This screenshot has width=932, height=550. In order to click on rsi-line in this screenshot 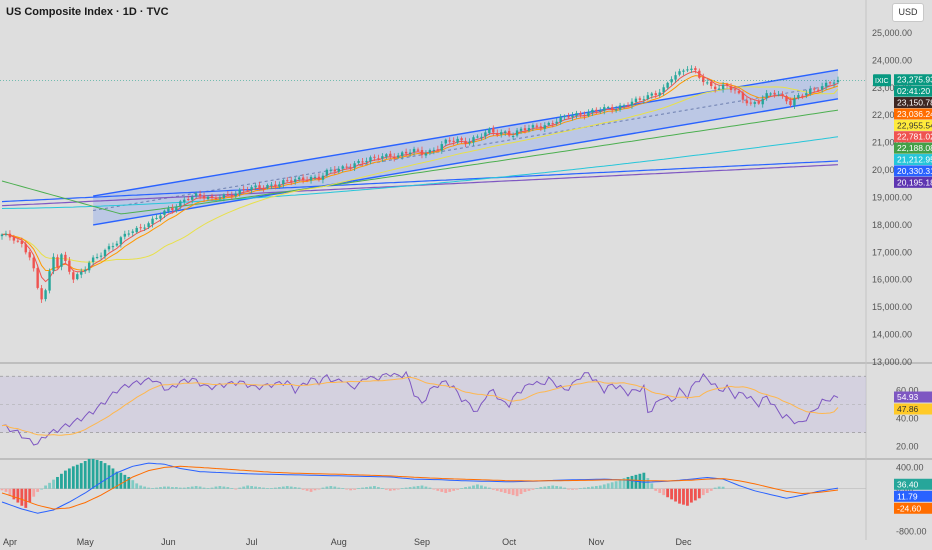, I will do `click(420, 408)`.